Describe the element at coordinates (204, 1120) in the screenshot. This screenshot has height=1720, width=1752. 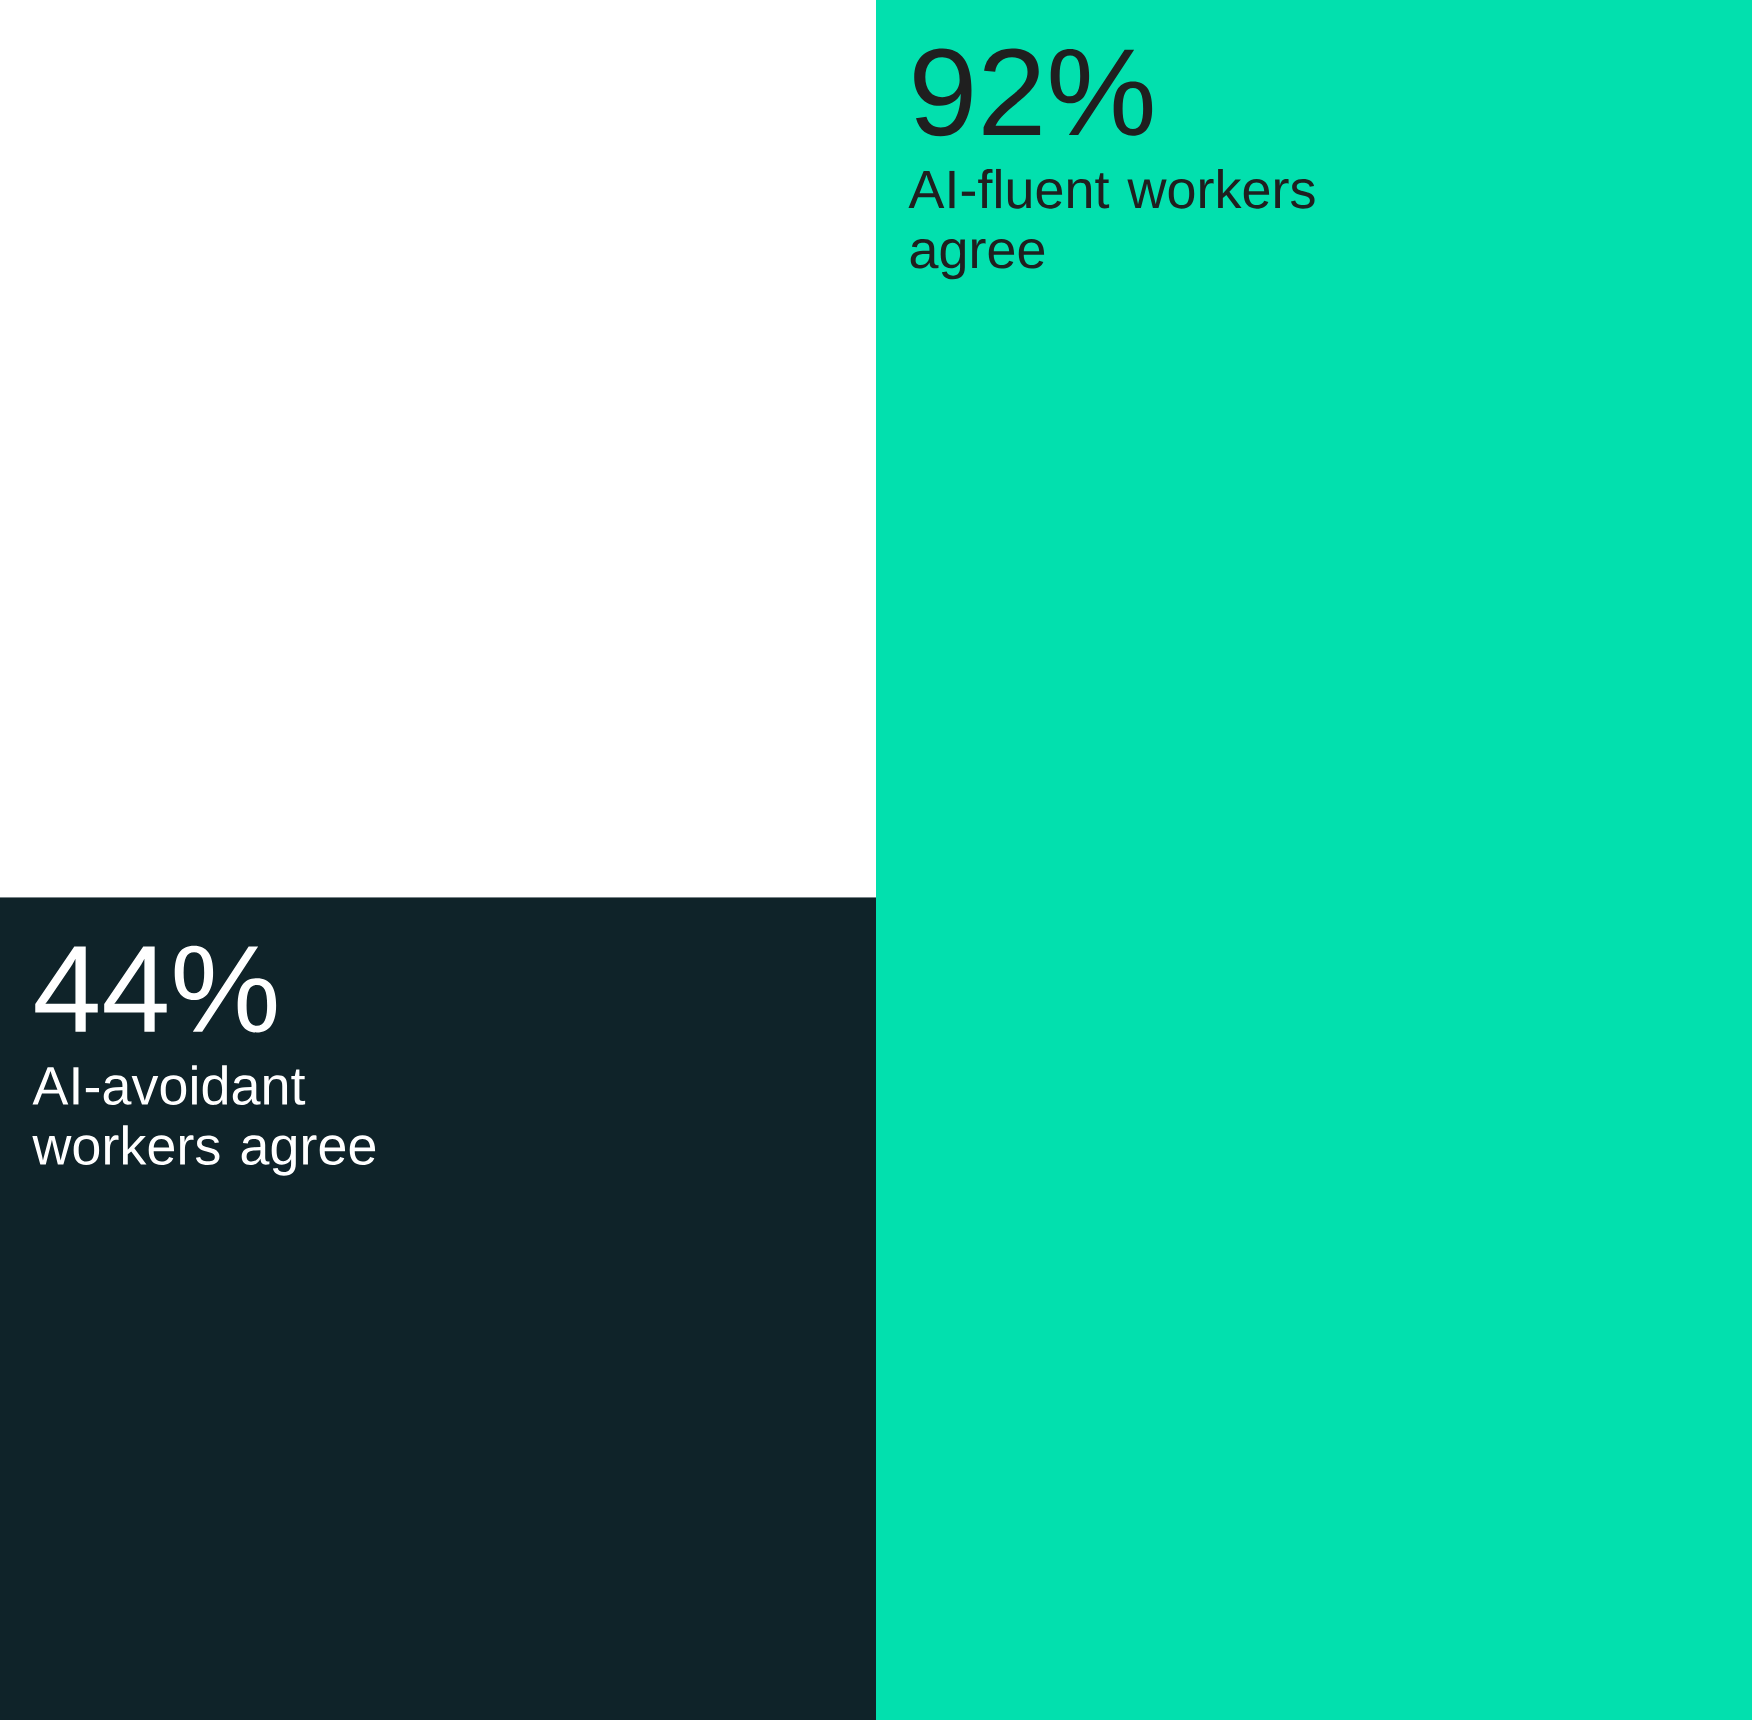
I see `x-tick-label: AI-avoidant workers agree` at that location.